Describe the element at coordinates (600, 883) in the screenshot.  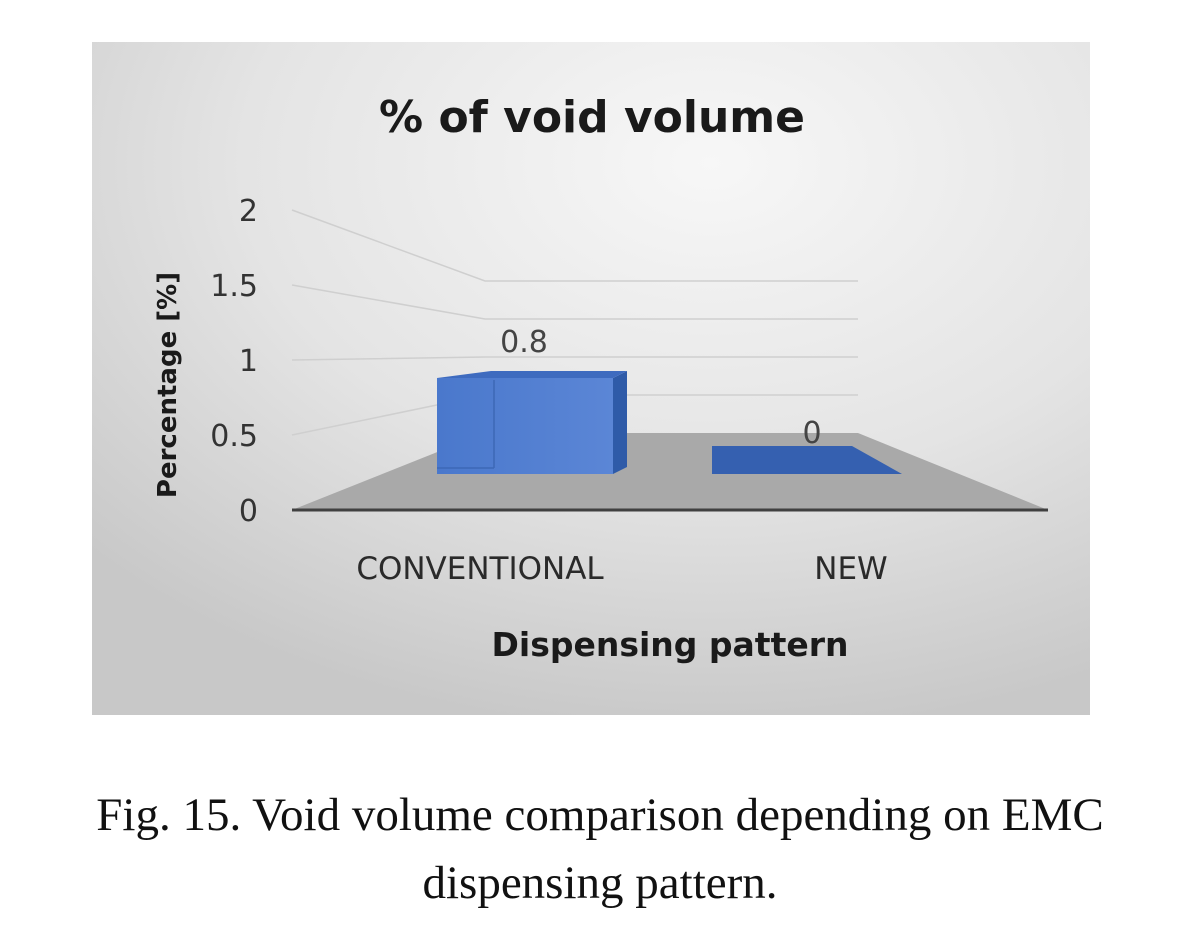
I see `figure-caption-line-2: dispensing pattern.` at that location.